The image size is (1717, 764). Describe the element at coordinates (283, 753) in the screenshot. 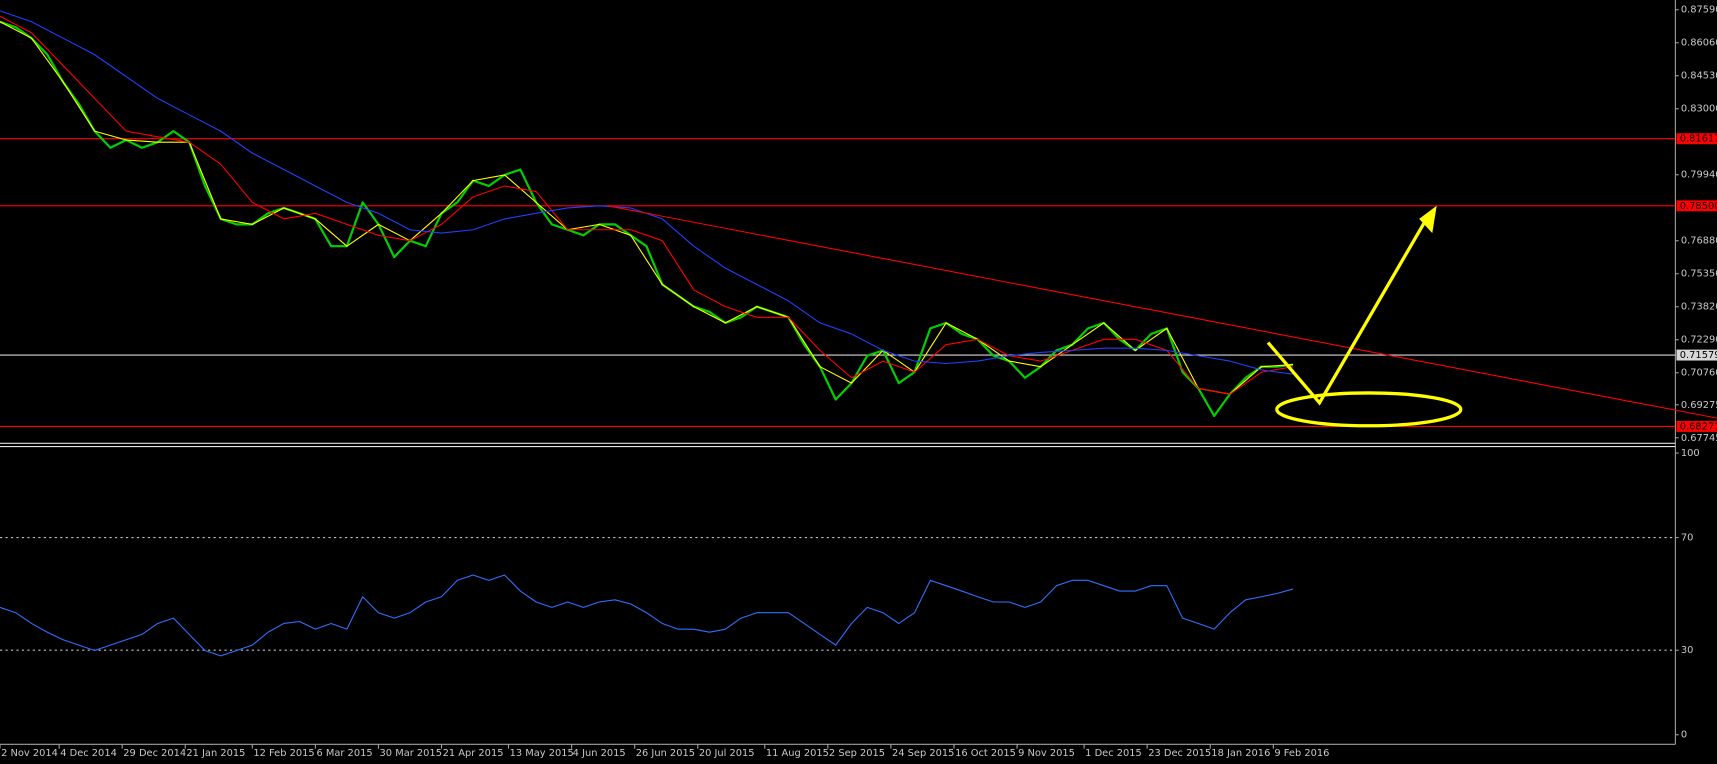

I see `x-tick-label: 12 Feb 2015` at that location.